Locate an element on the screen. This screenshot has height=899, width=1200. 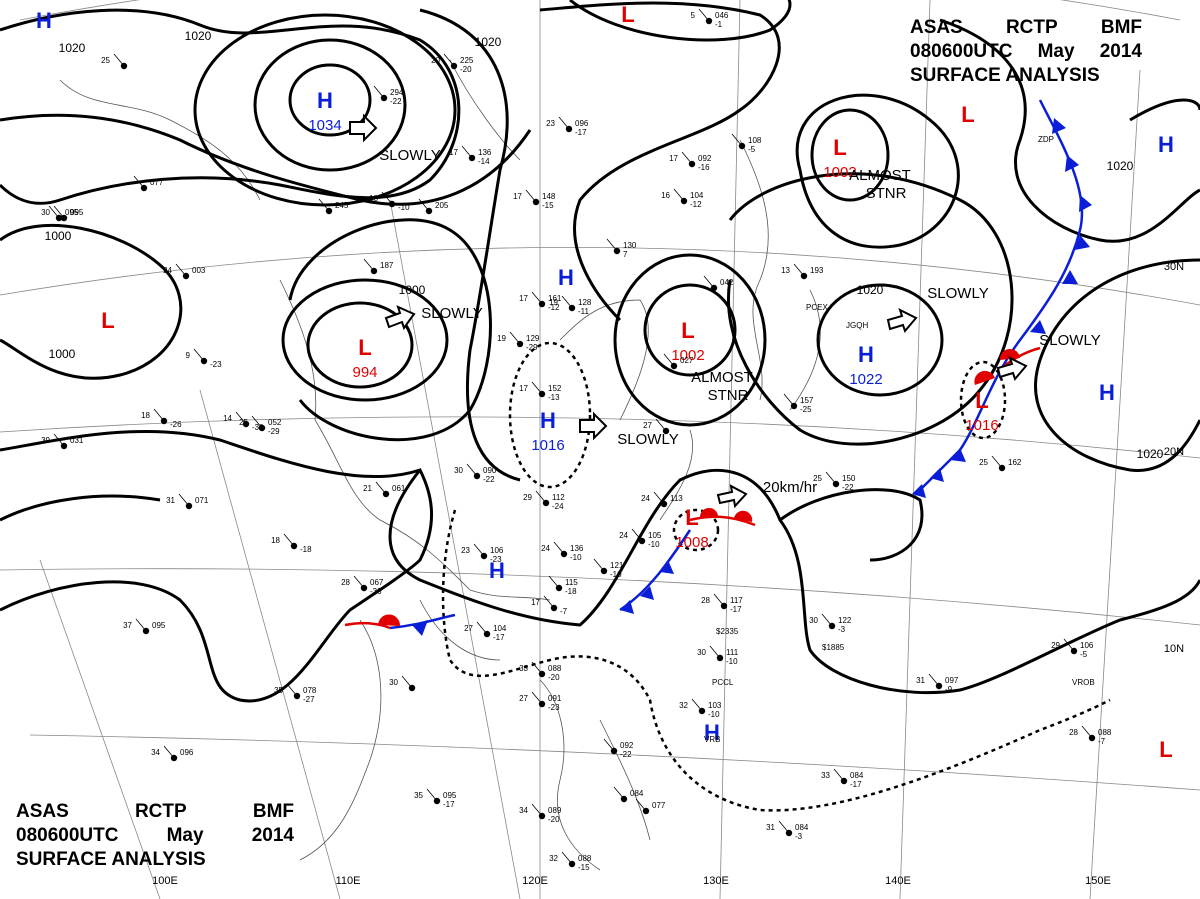
station-plot: 084 is located at coordinates (628, 794).